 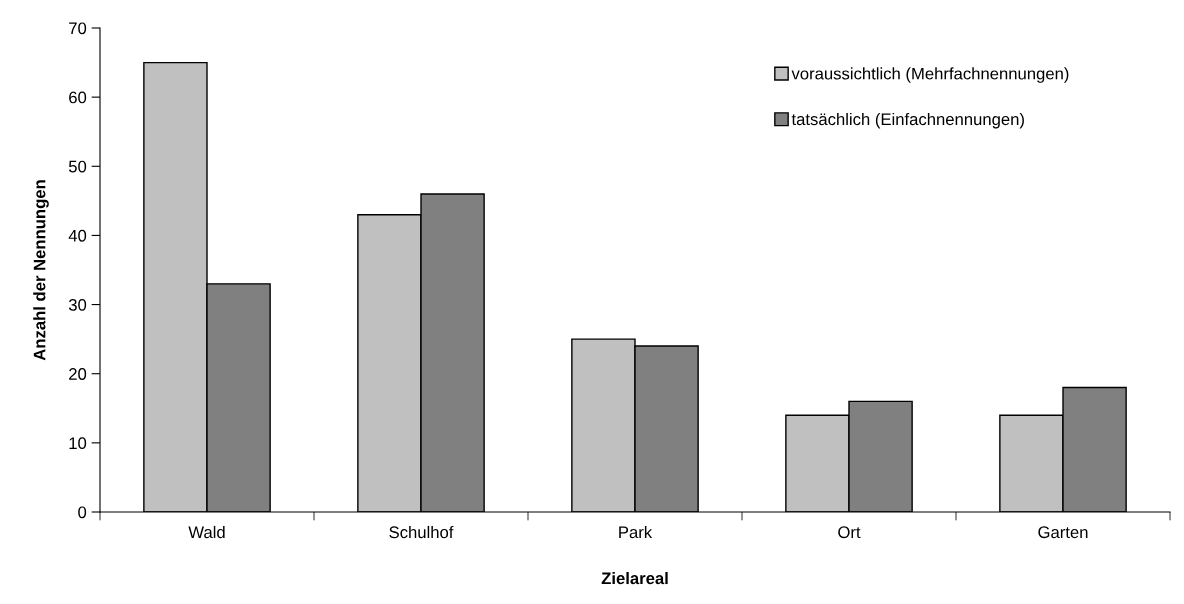 I want to click on x-axis-title: Zielareal, so click(x=634, y=578).